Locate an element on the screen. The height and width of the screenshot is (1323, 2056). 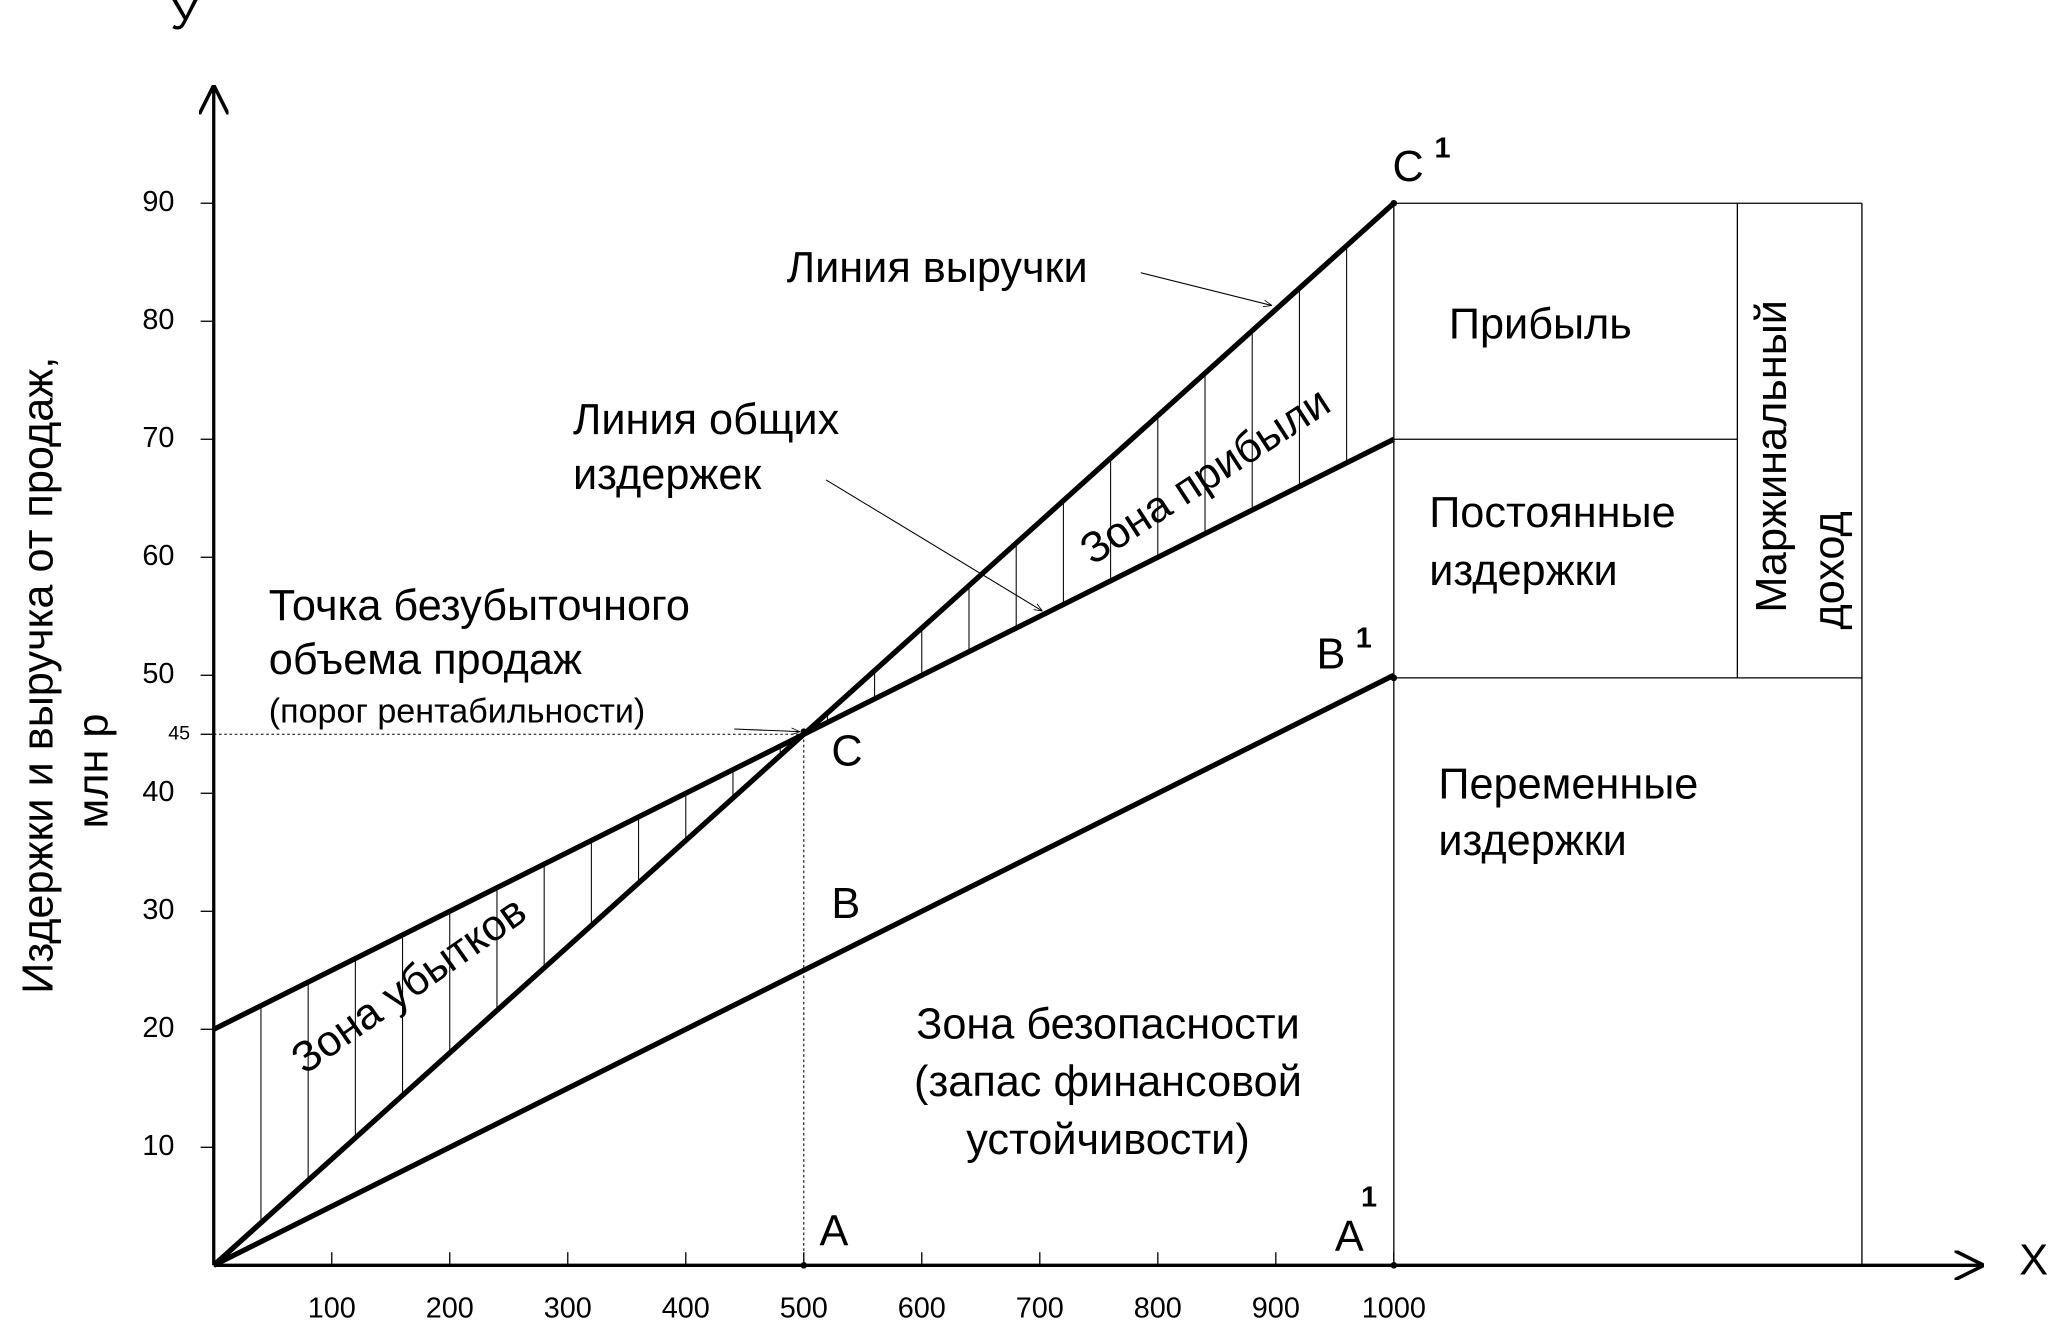
x-tick-label: 800 is located at coordinates (1158, 1308).